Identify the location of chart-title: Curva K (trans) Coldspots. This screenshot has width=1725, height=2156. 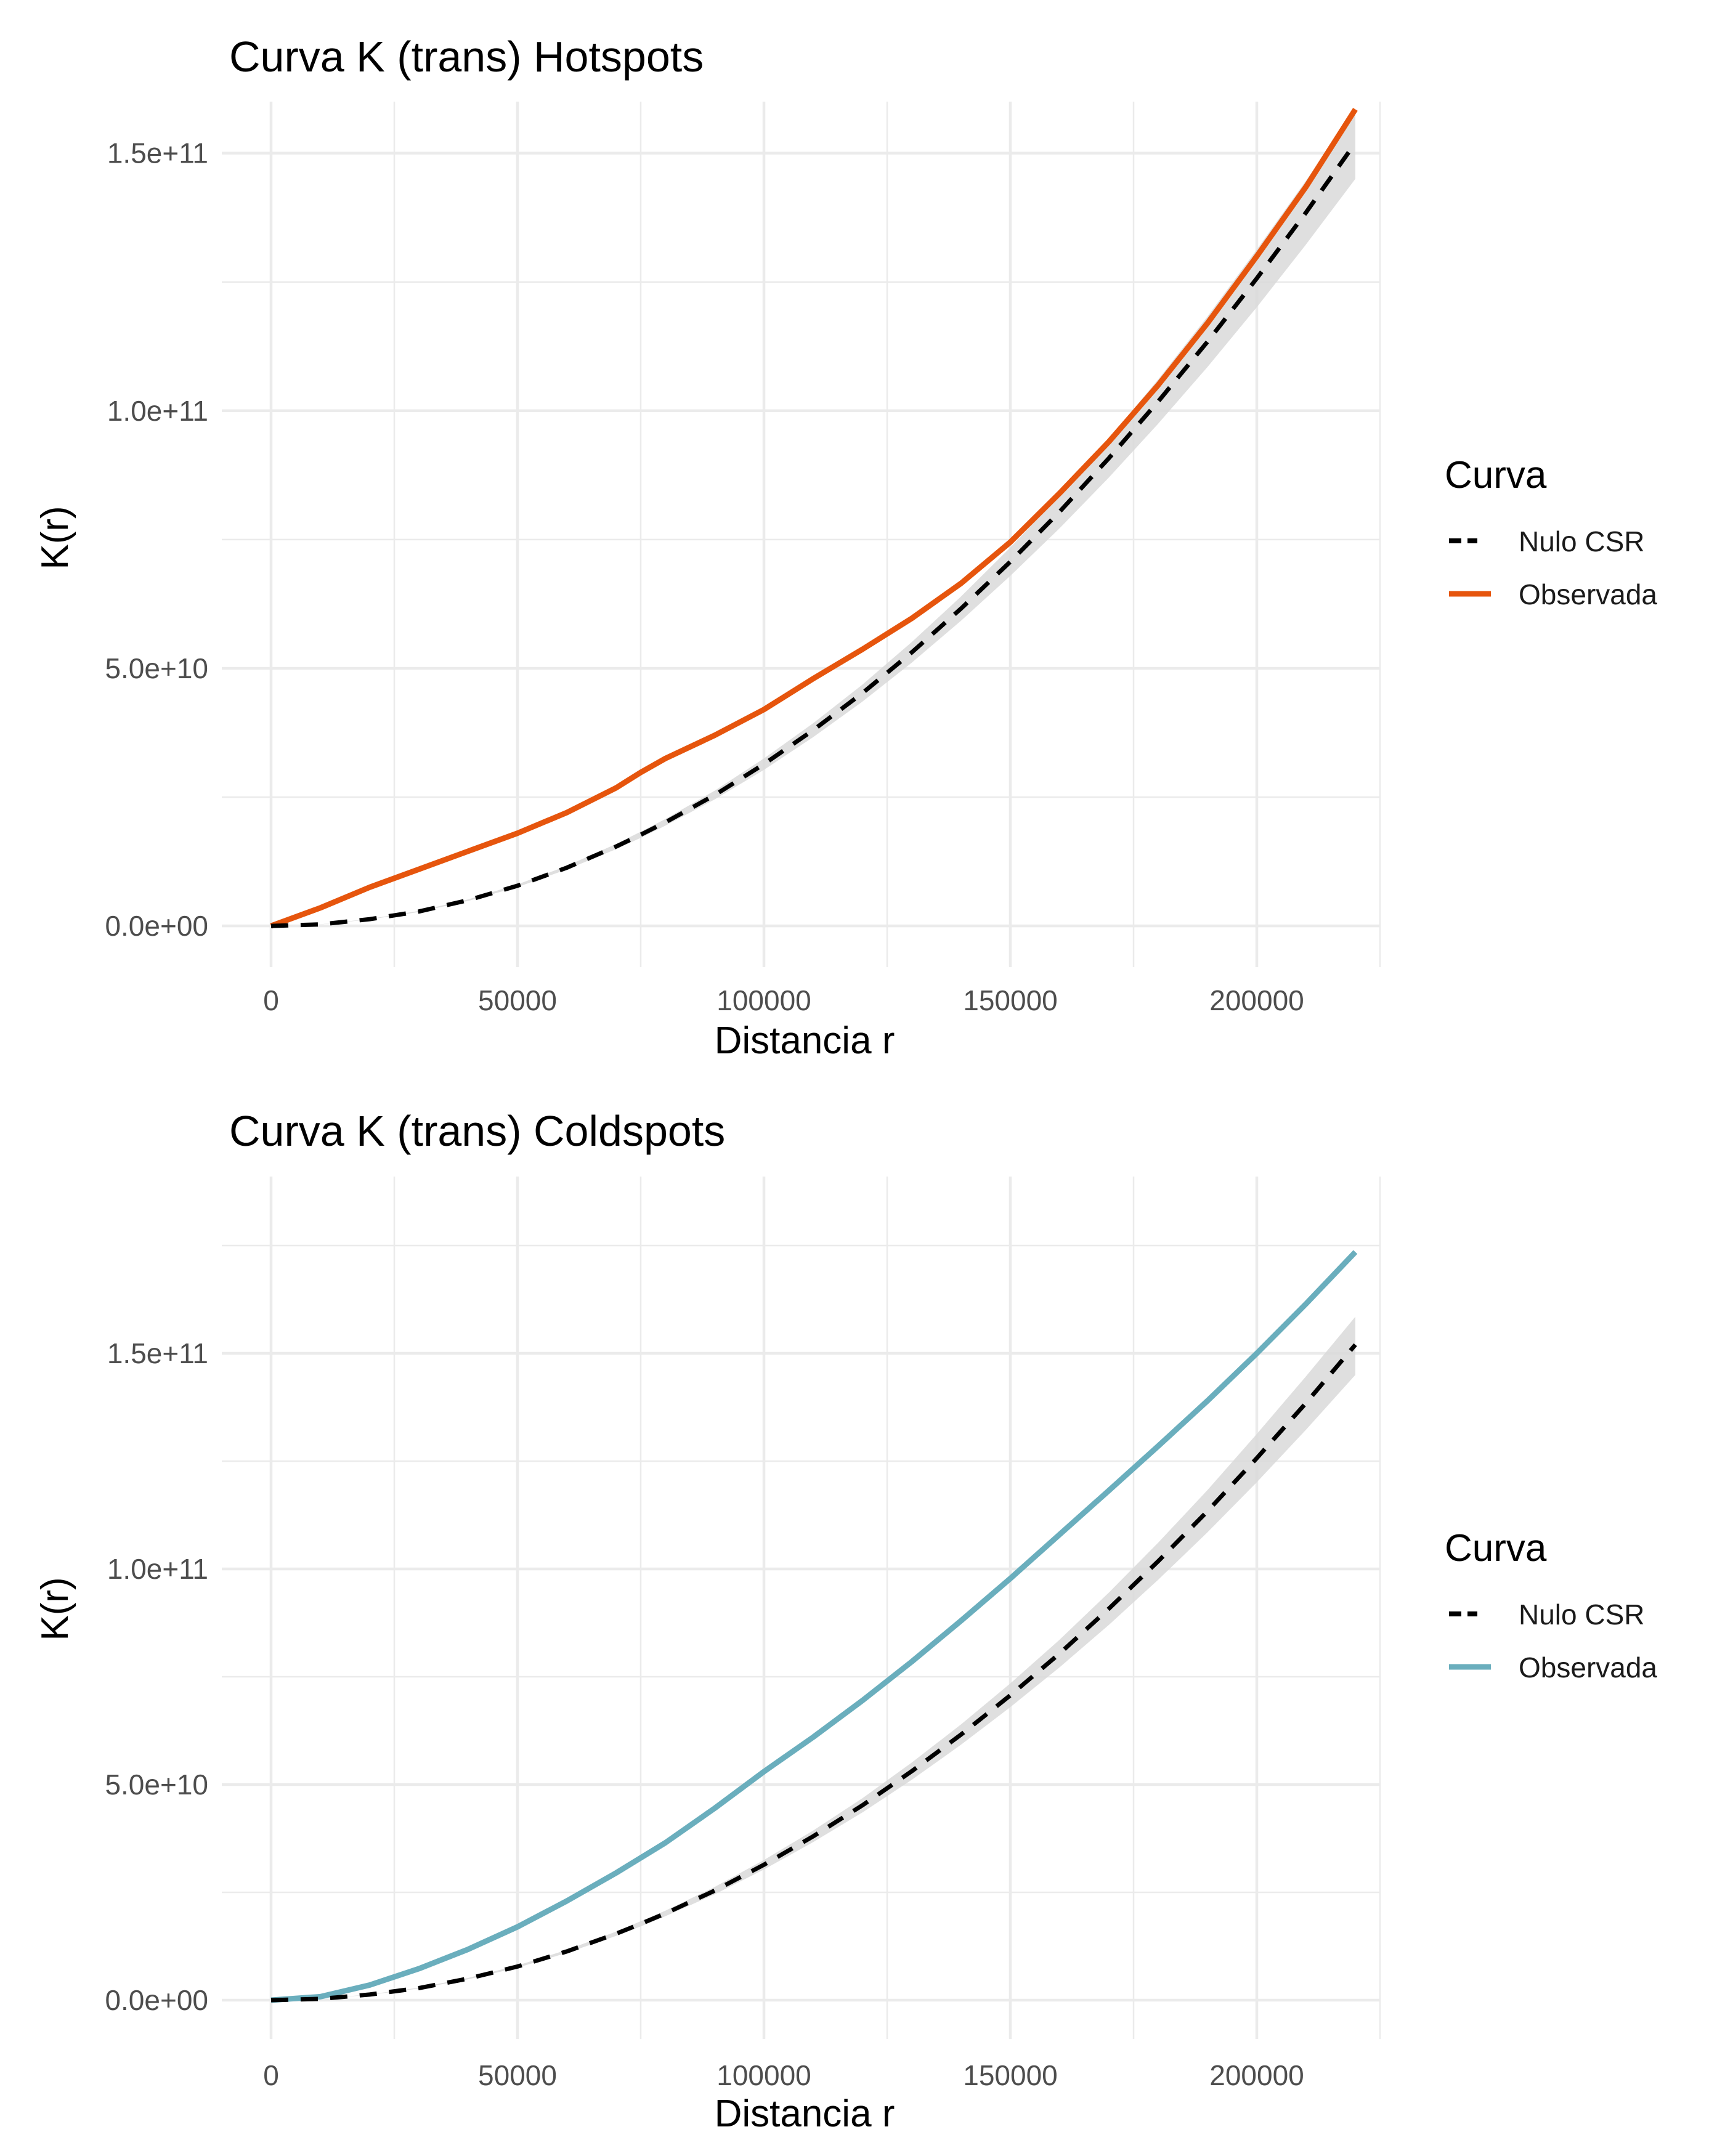
(477, 1131).